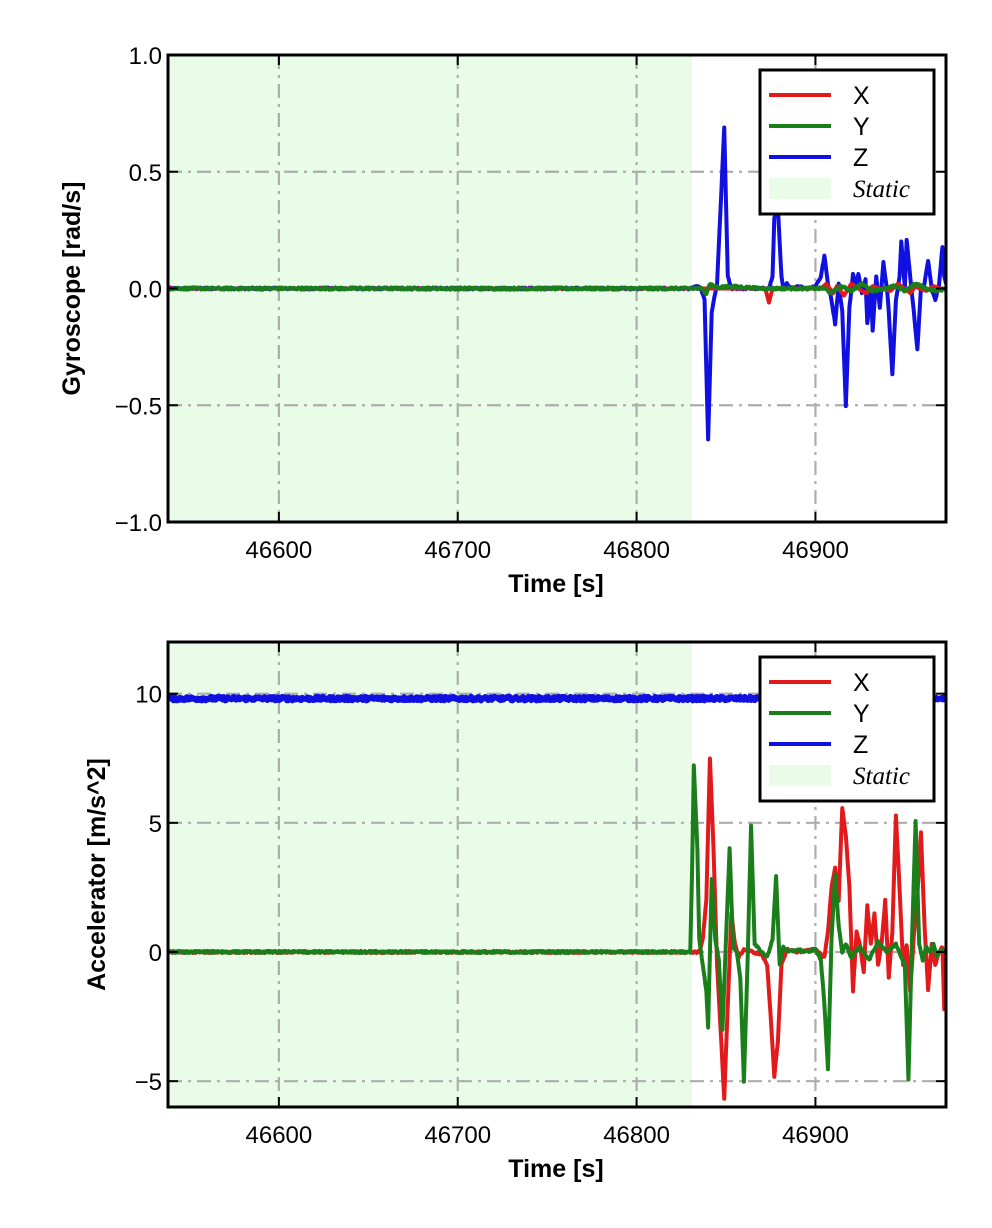 This screenshot has height=1228, width=992. I want to click on accel-xtick-label-1: 46700, so click(457, 1135).